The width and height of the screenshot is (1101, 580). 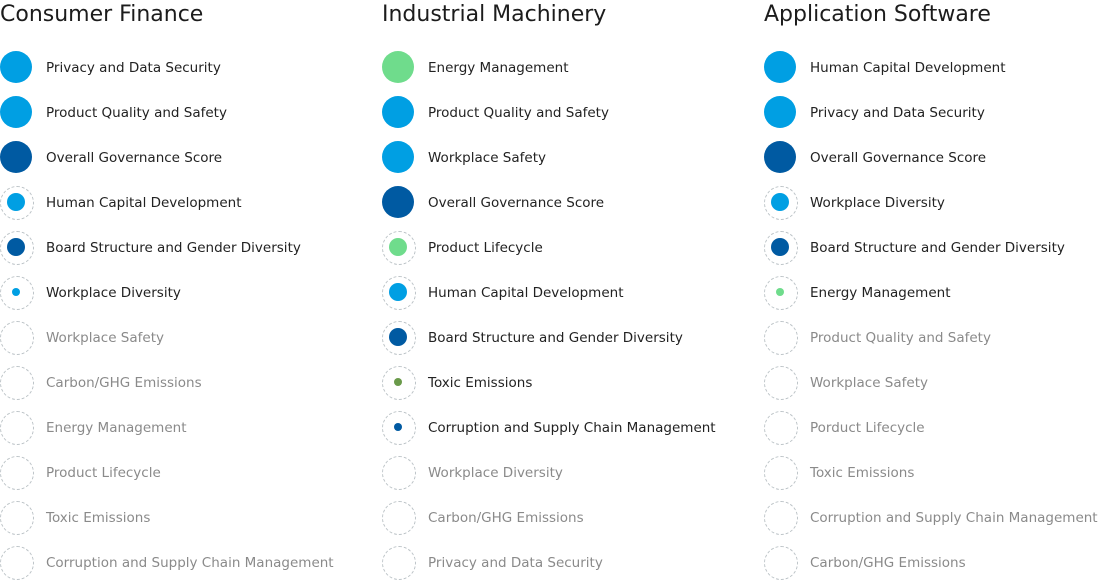 I want to click on column-title: Application Software, so click(x=877, y=14).